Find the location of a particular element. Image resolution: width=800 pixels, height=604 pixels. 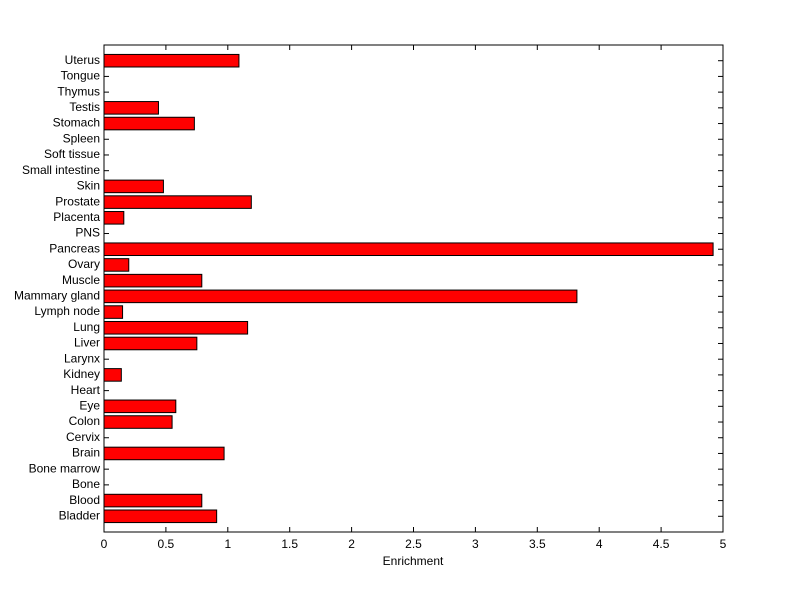

y-tick-label: Small intestine is located at coordinates (61, 170).